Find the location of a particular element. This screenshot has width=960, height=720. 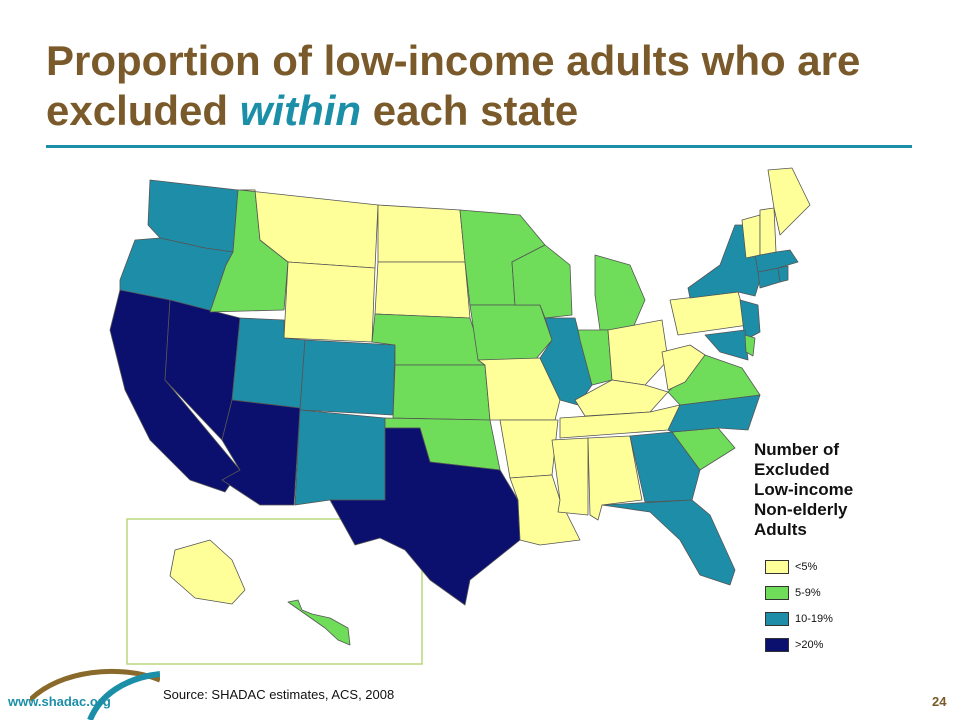

state-oh is located at coordinates (638, 352).